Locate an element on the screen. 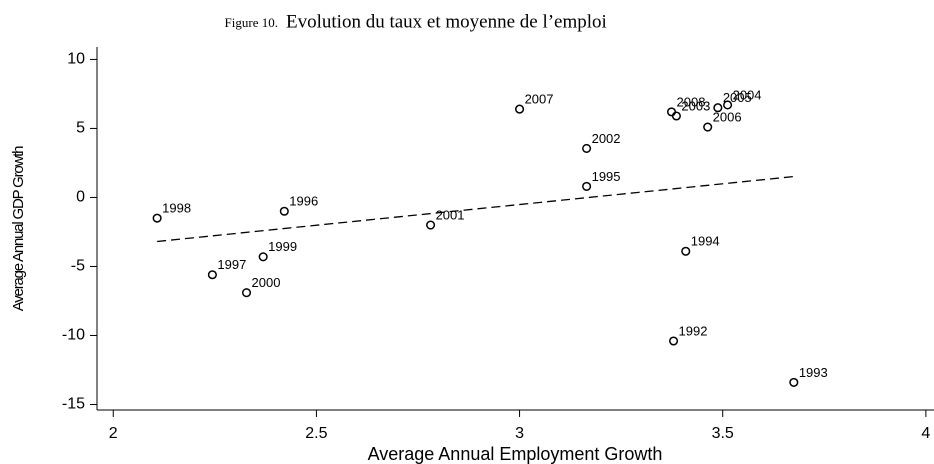 Image resolution: width=934 pixels, height=464 pixels. point-label: 2008 is located at coordinates (691, 101).